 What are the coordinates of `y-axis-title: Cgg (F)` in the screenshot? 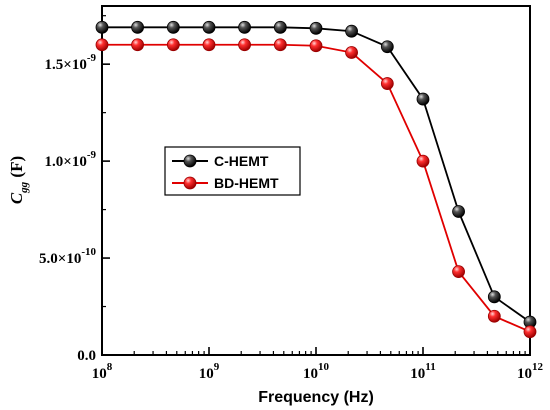 It's located at (18, 180).